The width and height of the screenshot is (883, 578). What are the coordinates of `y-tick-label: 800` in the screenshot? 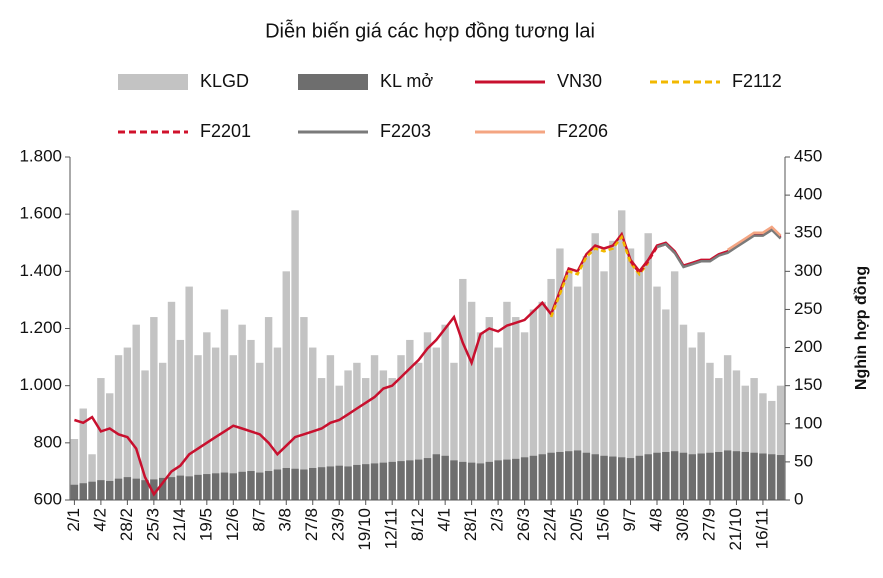 It's located at (48, 441).